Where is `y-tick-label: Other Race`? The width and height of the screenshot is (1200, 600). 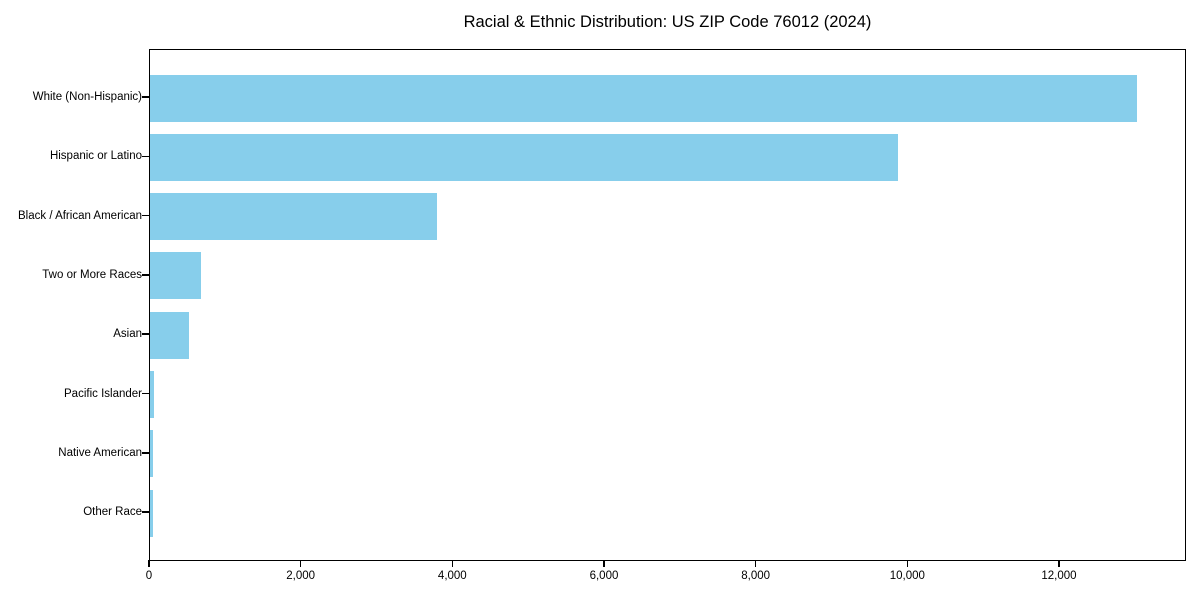 y-tick-label: Other Race is located at coordinates (112, 512).